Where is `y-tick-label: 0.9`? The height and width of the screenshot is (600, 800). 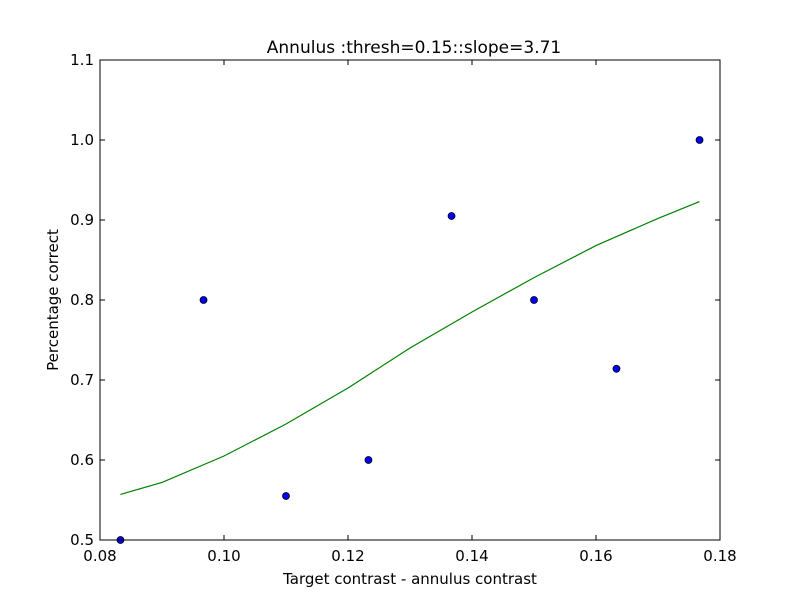 y-tick-label: 0.9 is located at coordinates (82, 220).